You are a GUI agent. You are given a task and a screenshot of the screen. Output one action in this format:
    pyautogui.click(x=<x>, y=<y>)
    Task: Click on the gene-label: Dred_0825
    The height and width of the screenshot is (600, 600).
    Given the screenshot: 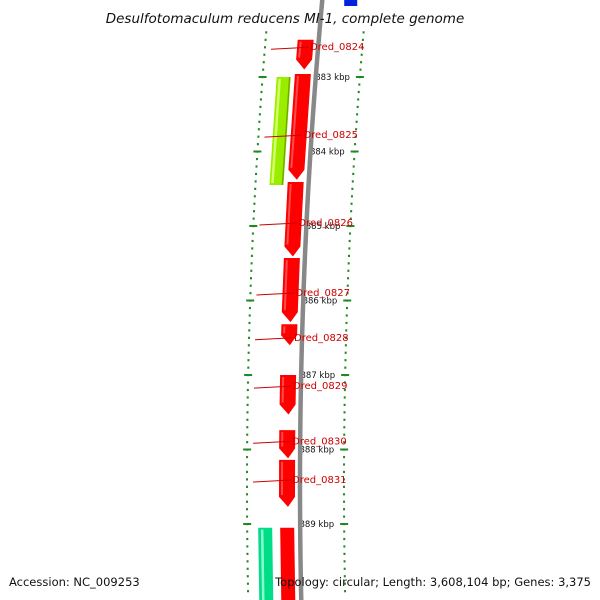 What is the action you would take?
    pyautogui.click(x=330, y=135)
    